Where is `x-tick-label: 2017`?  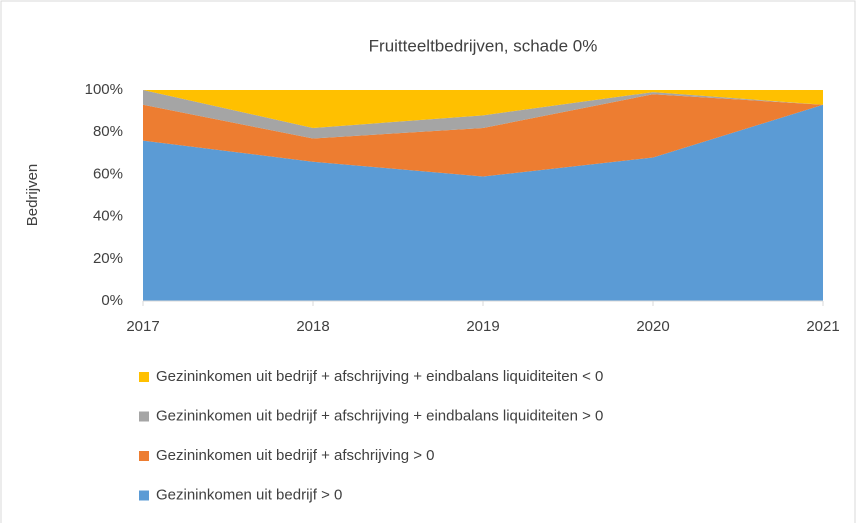
x-tick-label: 2017 is located at coordinates (142, 326).